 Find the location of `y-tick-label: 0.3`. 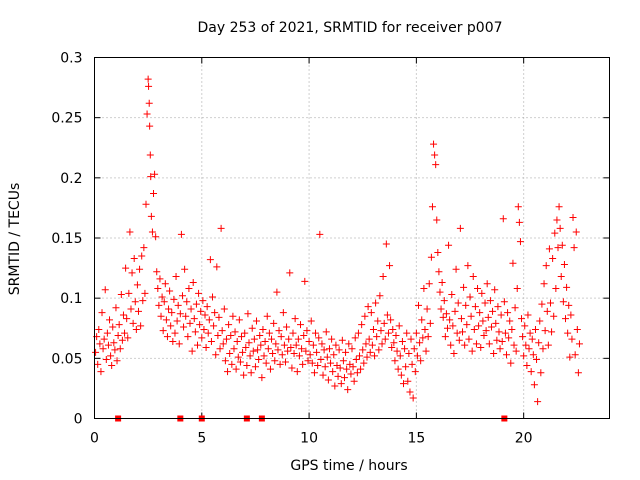

y-tick-label: 0.3 is located at coordinates (71, 59).